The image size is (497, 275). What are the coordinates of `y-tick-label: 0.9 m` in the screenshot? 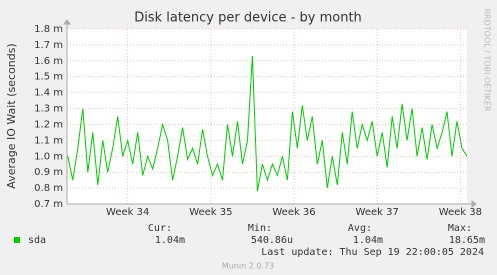 It's located at (48, 172).